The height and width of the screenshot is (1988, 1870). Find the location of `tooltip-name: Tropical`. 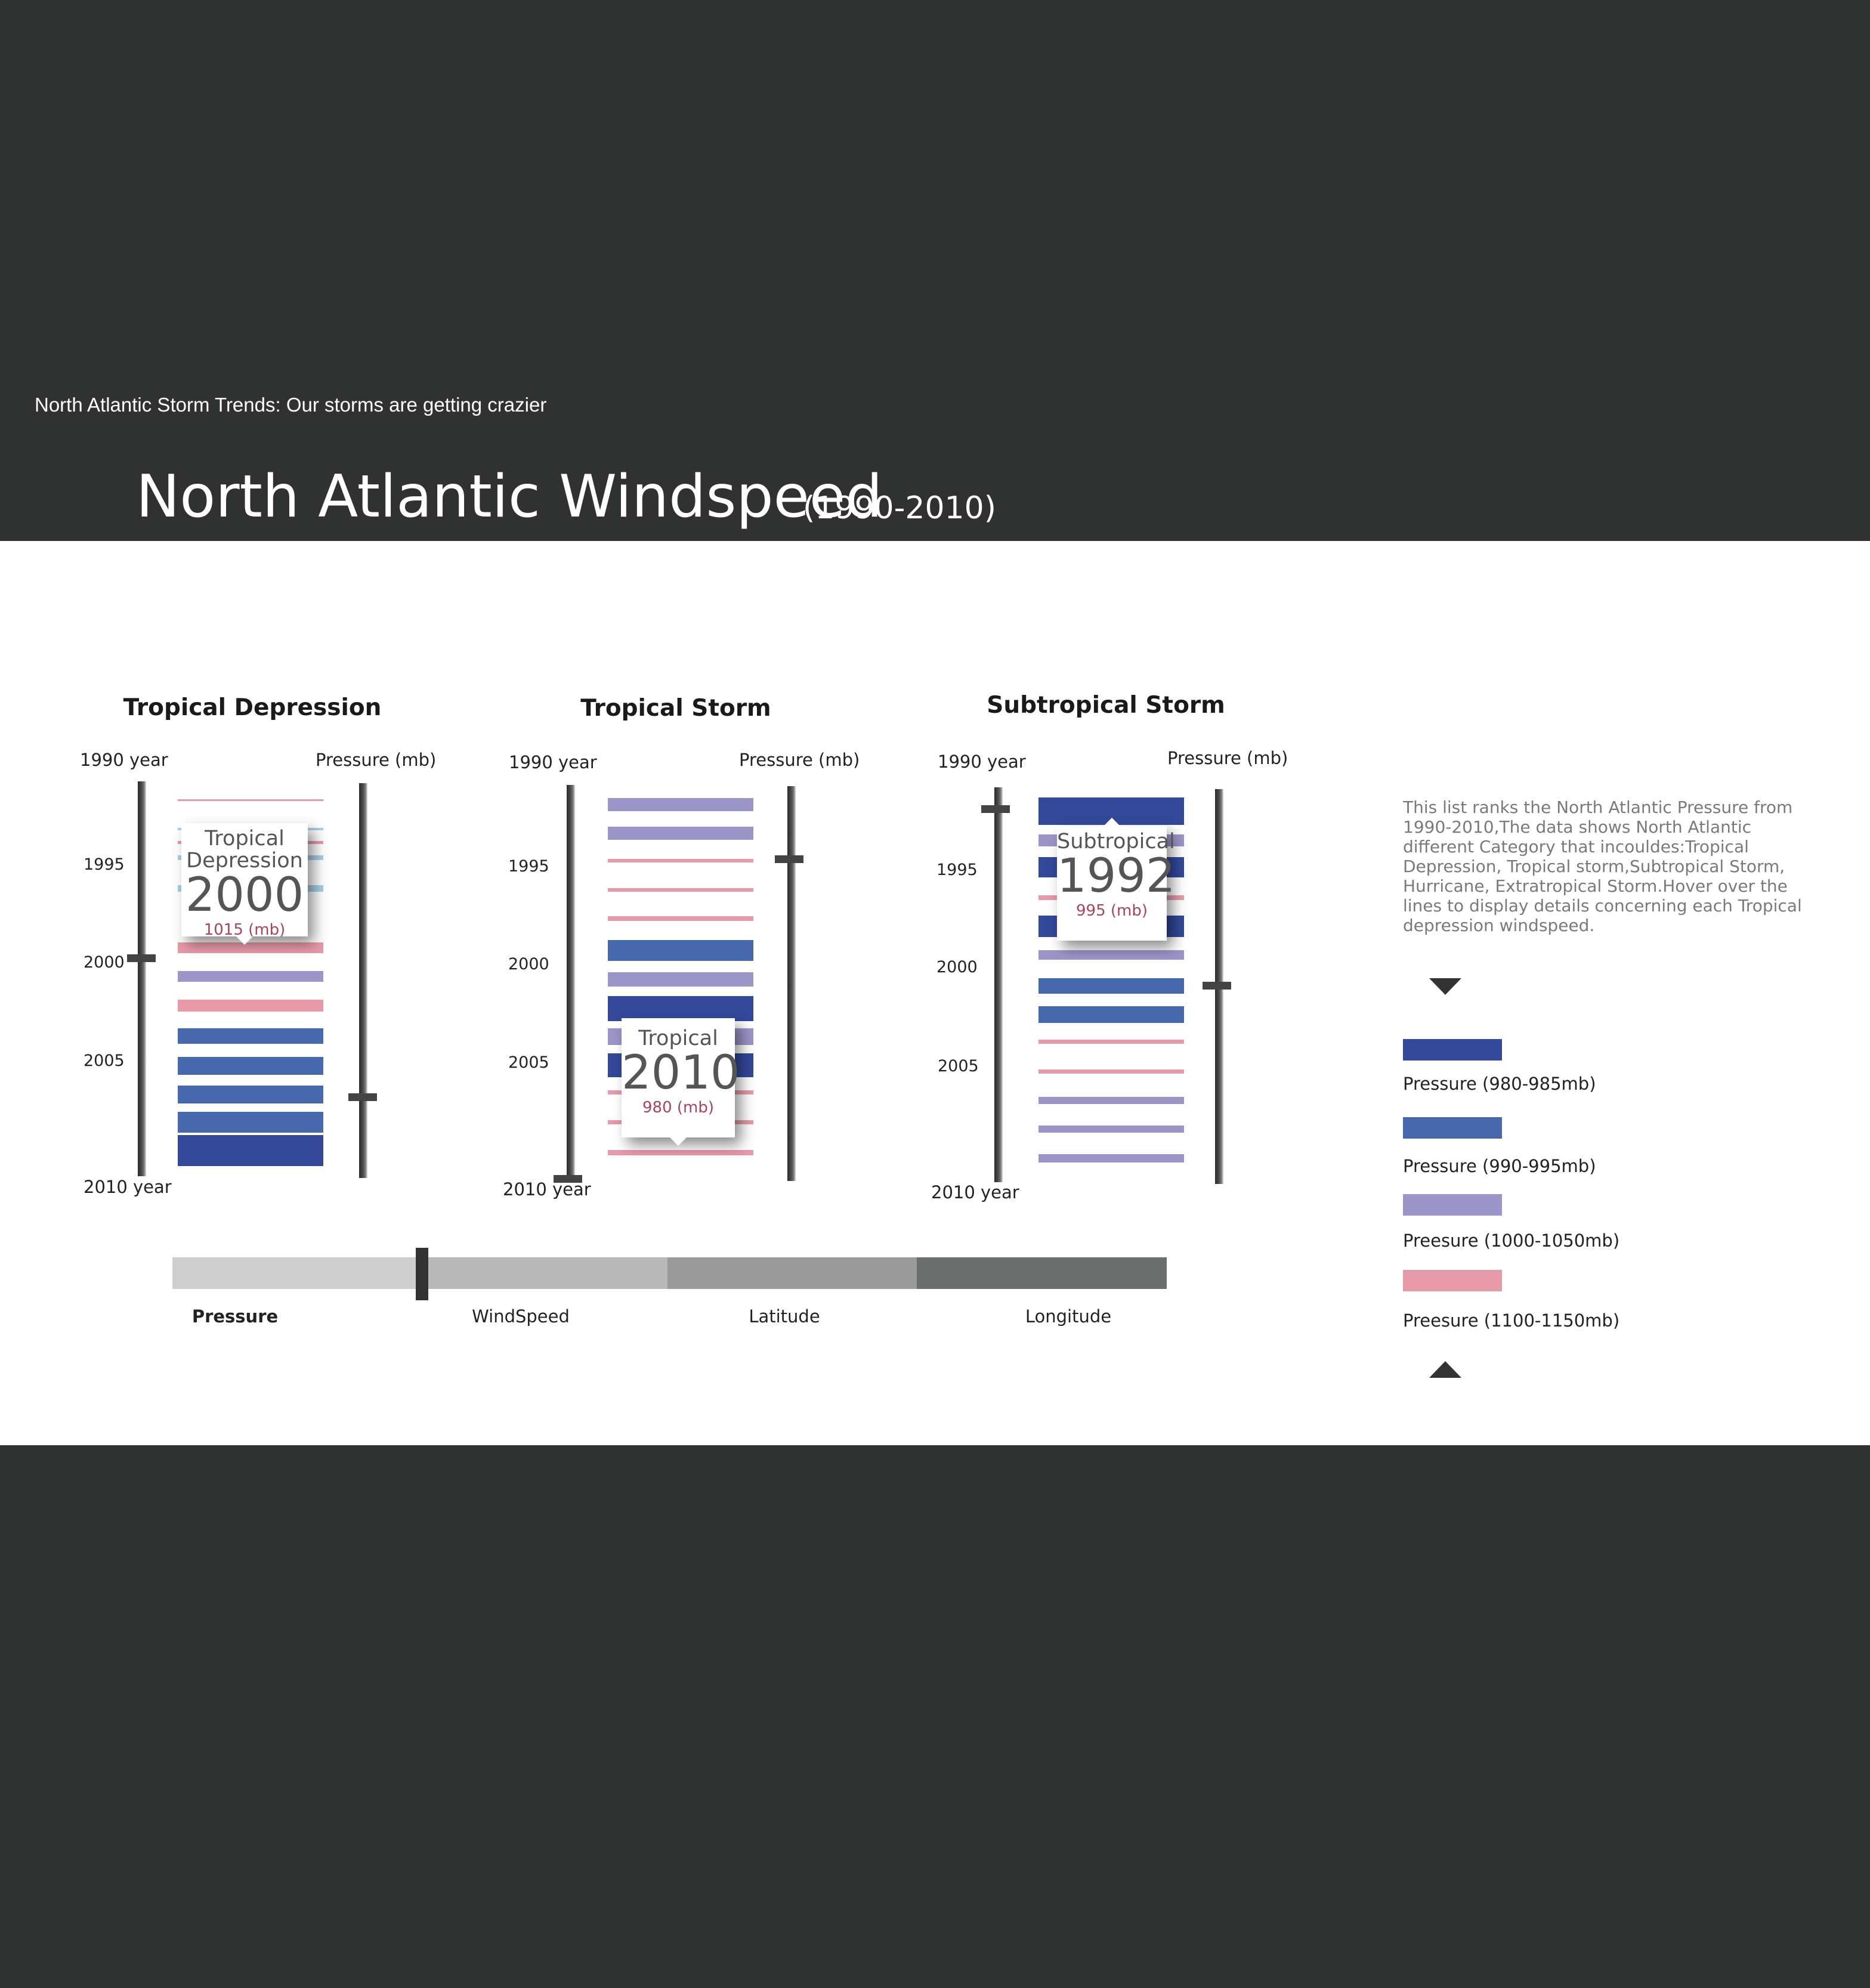

tooltip-name: Tropical is located at coordinates (678, 1038).